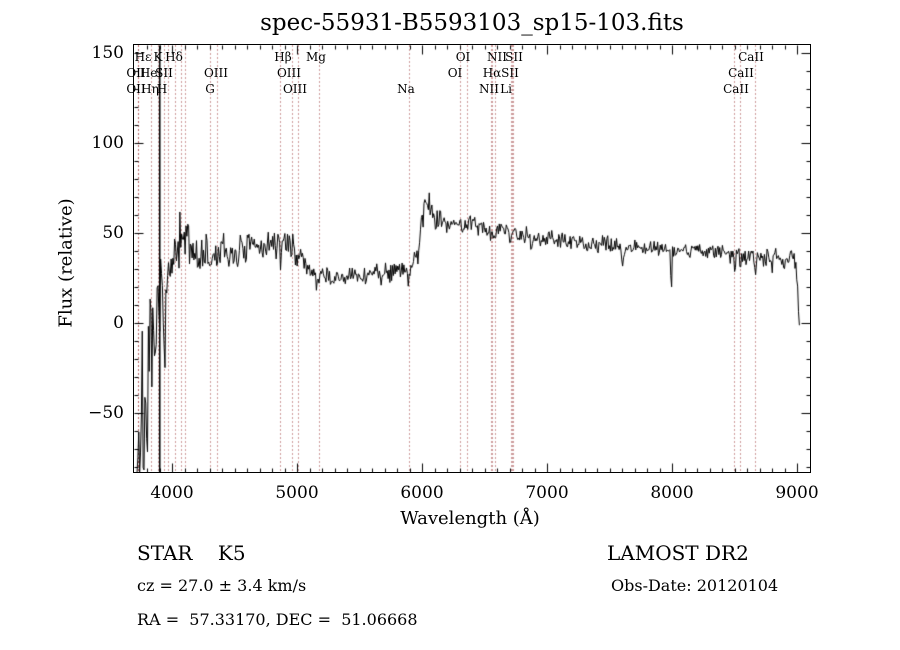  What do you see at coordinates (470, 518) in the screenshot?
I see `x-axis-title: Wavelength (Å)` at bounding box center [470, 518].